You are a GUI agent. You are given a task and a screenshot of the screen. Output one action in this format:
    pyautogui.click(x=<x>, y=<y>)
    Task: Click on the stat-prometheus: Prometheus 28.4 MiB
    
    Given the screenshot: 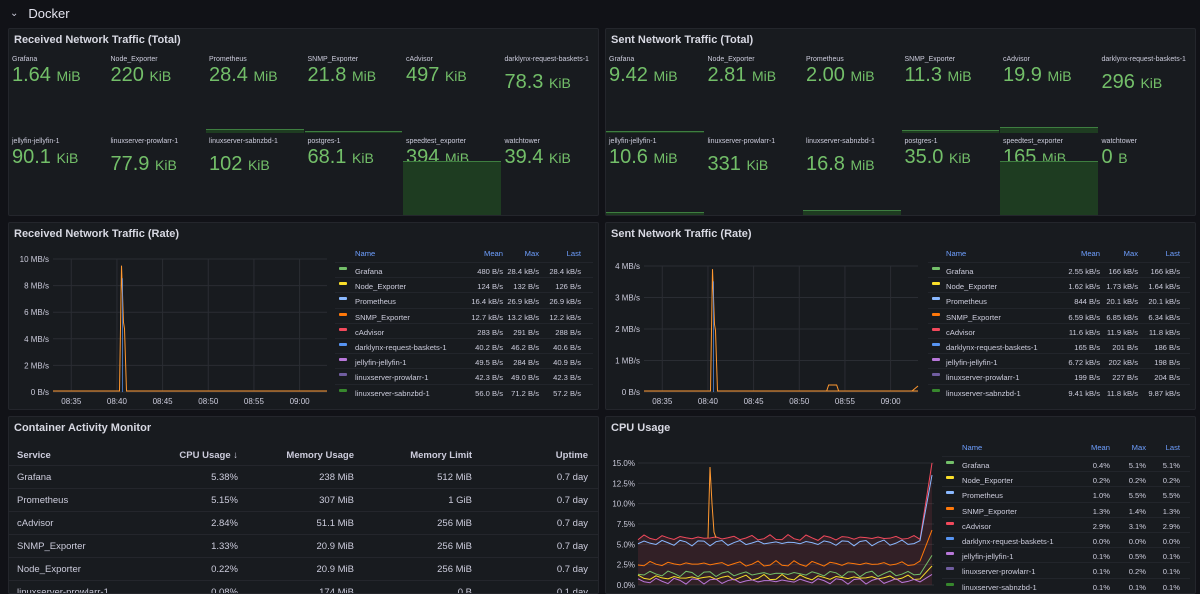 What is the action you would take?
    pyautogui.click(x=255, y=92)
    